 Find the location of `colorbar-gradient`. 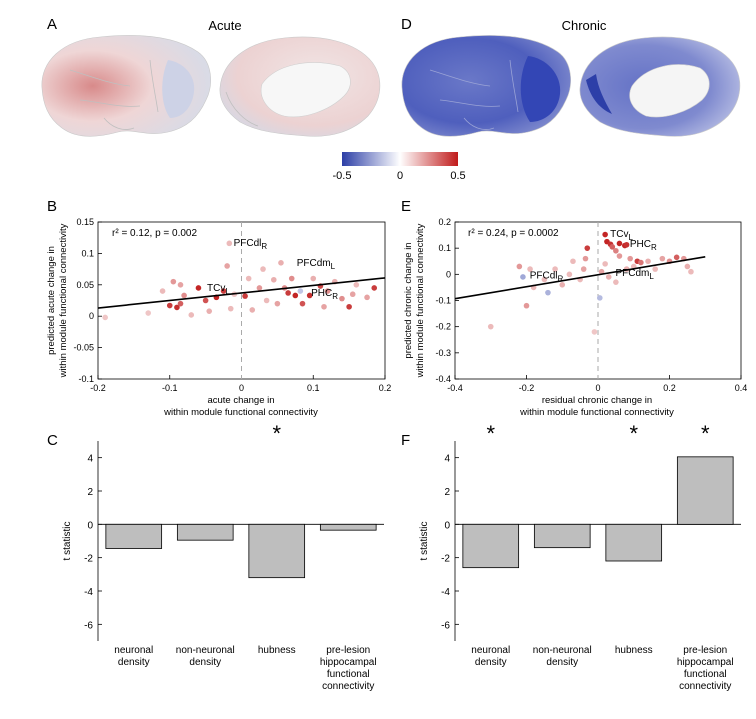

colorbar-gradient is located at coordinates (400, 159).